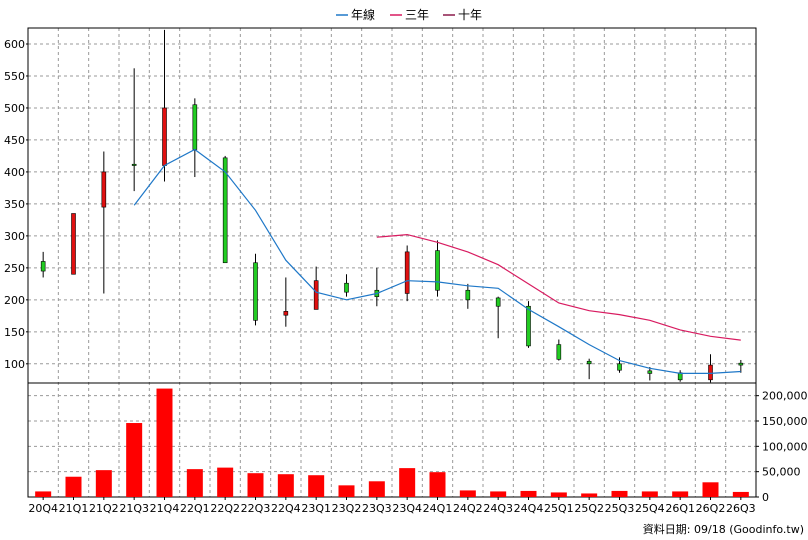 This screenshot has height=540, width=808. Describe the element at coordinates (14, 364) in the screenshot. I see `price-tick-label: 100` at that location.